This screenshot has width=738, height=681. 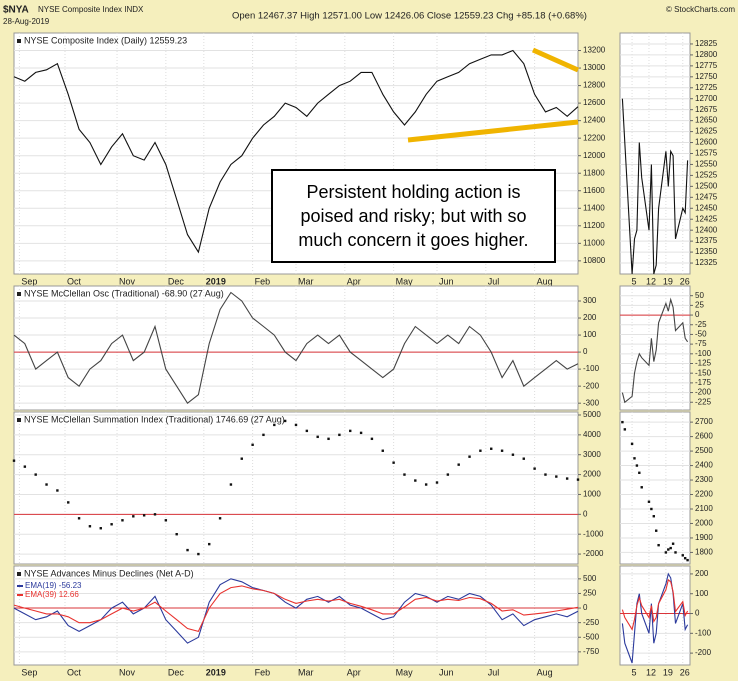 I want to click on y-tick-label: -50, so click(x=701, y=334).